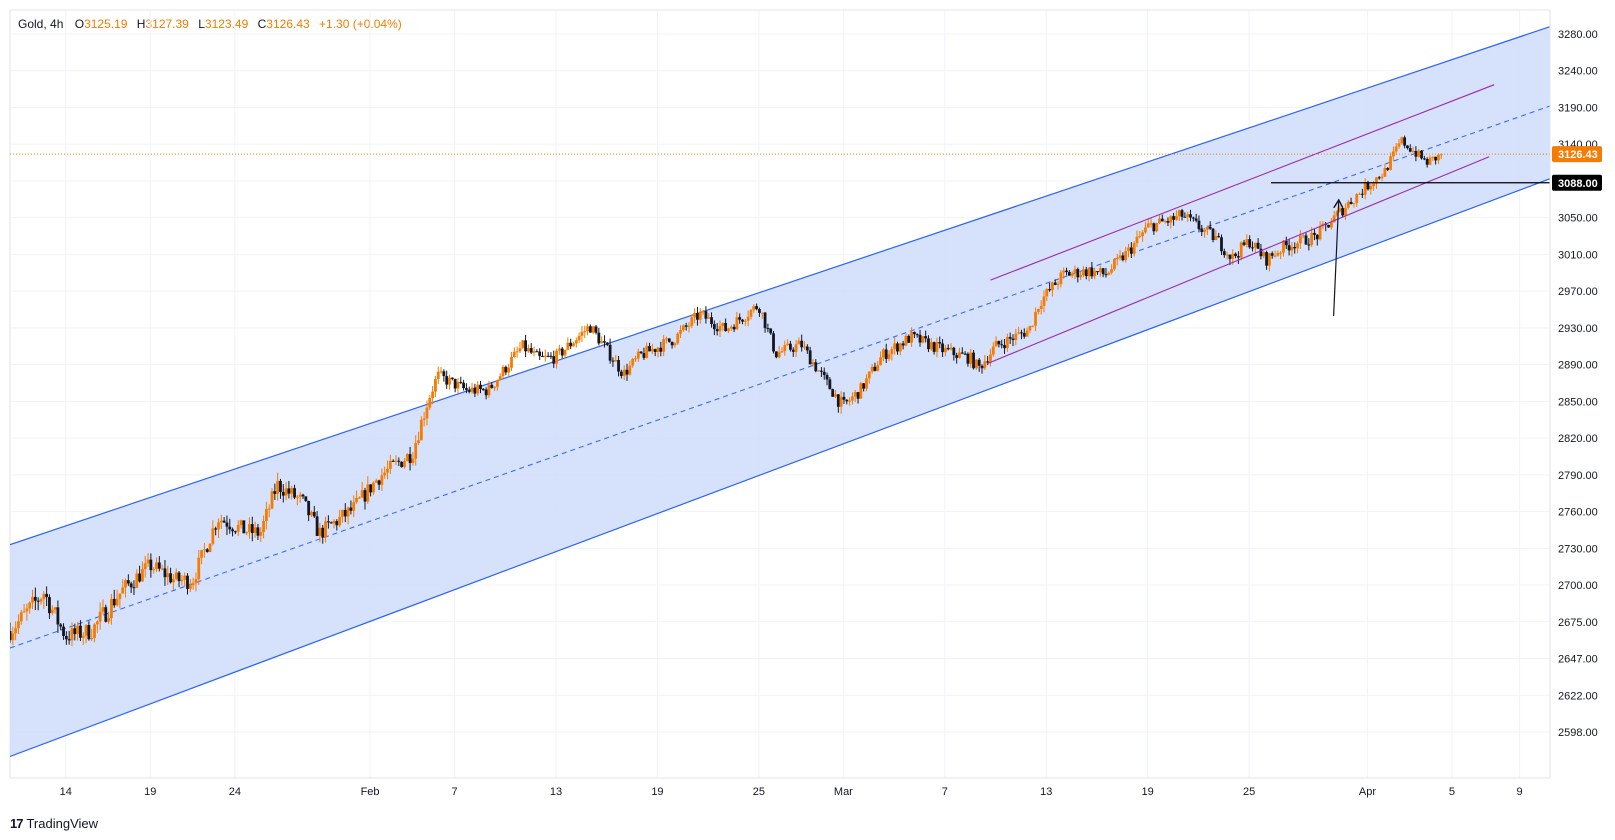  Describe the element at coordinates (1520, 792) in the screenshot. I see `time-tick-label: 9` at that location.